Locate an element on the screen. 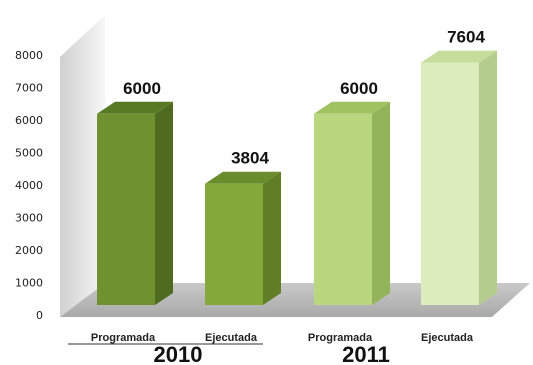 The image size is (533, 365). y-tick-label: 0 is located at coordinates (39, 315).